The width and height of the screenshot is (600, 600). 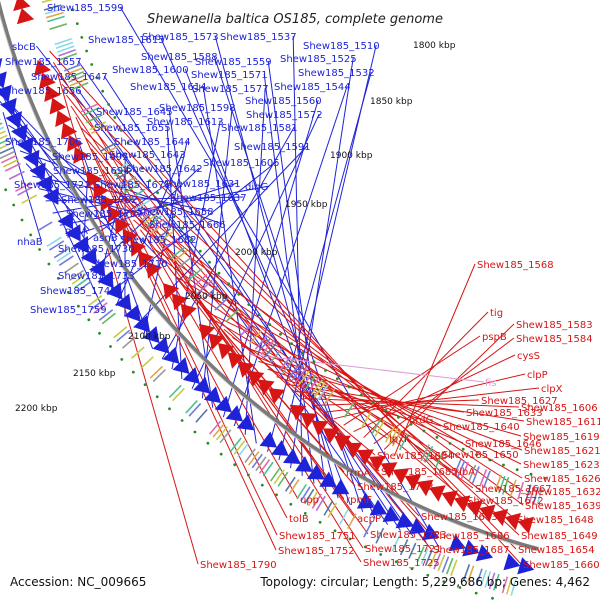 What do you see at coordinates (401, 563) in the screenshot?
I see `reverse-gene-label: Shew185_1725` at bounding box center [401, 563].